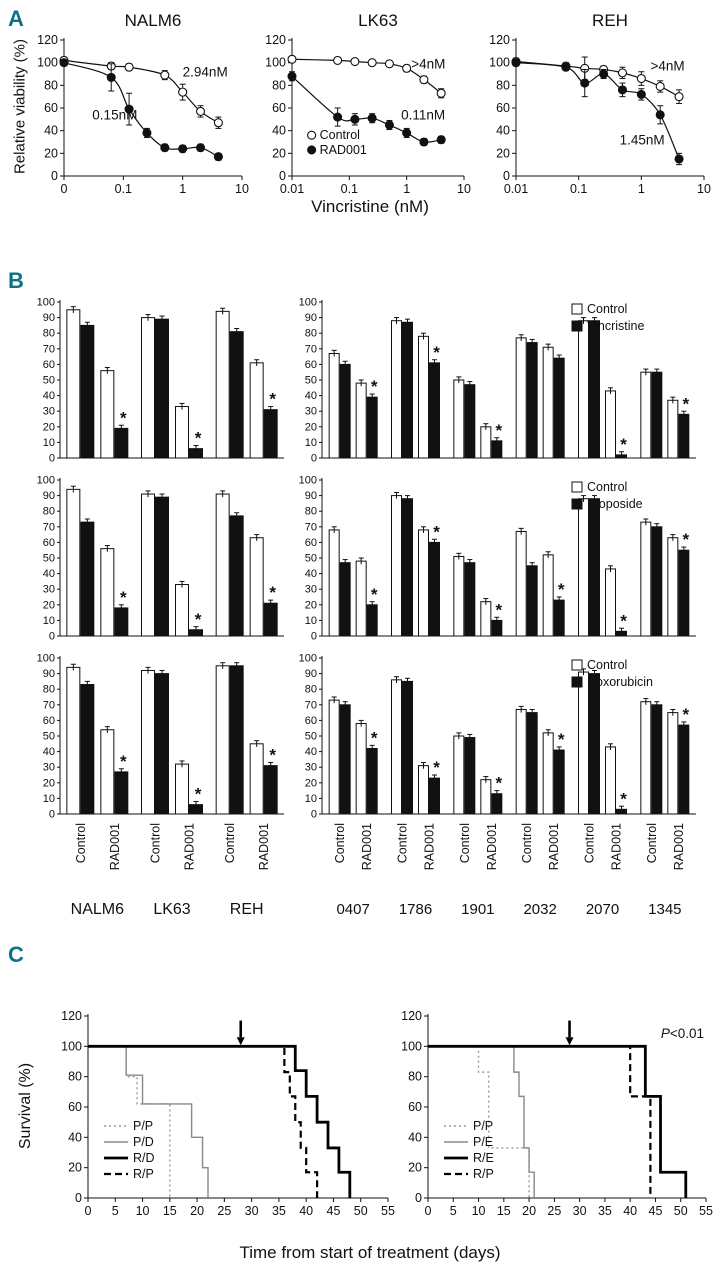  Describe the element at coordinates (160, 559) in the screenshot. I see `chart-canvas: 0 10 20 30 40 50 60 70 80 90 100 * * *` at that location.